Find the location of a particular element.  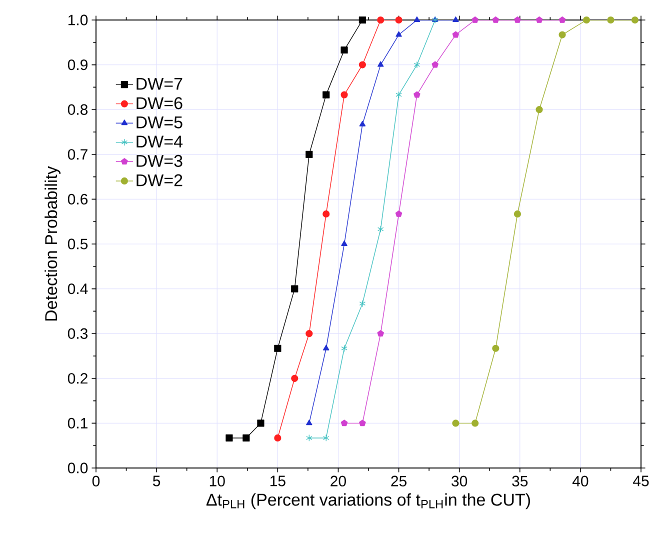

y-tick-label: 0.8 is located at coordinates (78, 109).